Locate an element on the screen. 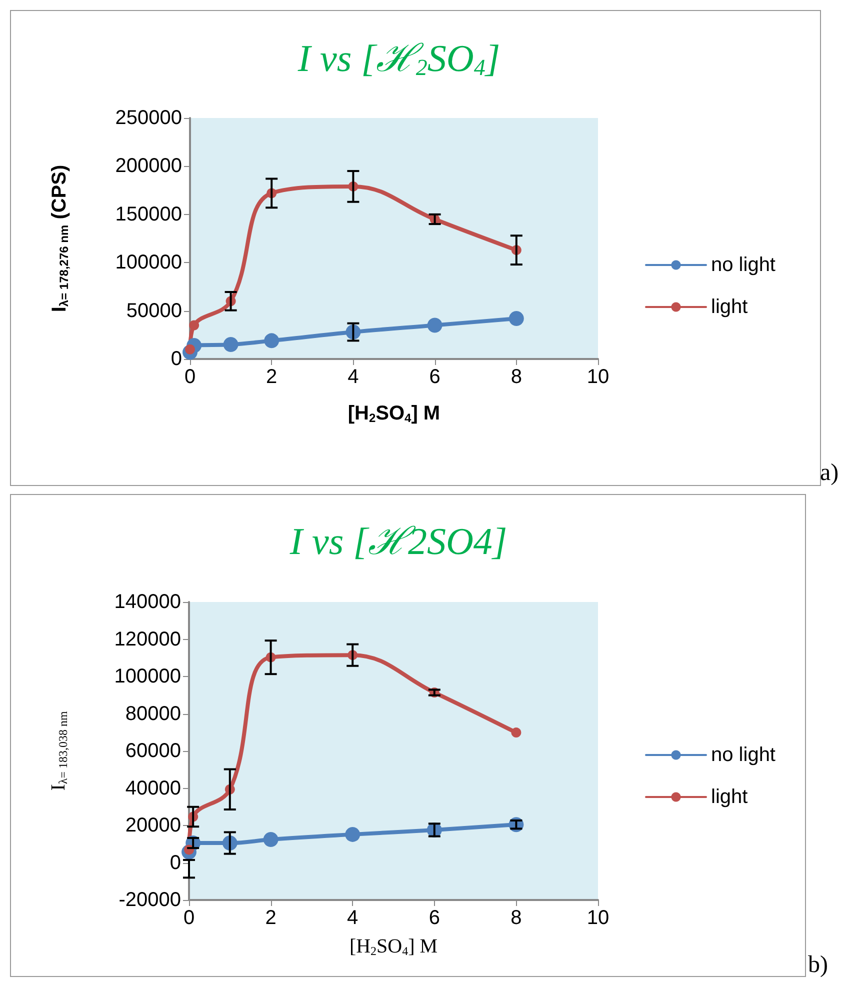  y-tick-label: -20000 is located at coordinates (149, 900).